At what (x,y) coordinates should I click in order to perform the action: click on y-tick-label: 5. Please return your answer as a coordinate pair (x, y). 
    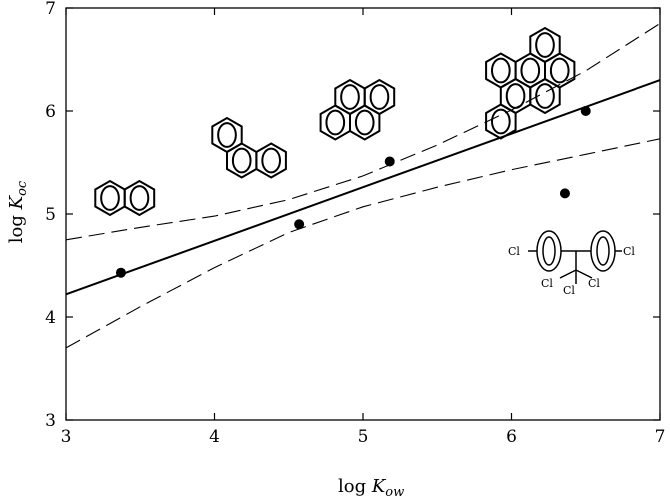
    Looking at the image, I should click on (50, 215).